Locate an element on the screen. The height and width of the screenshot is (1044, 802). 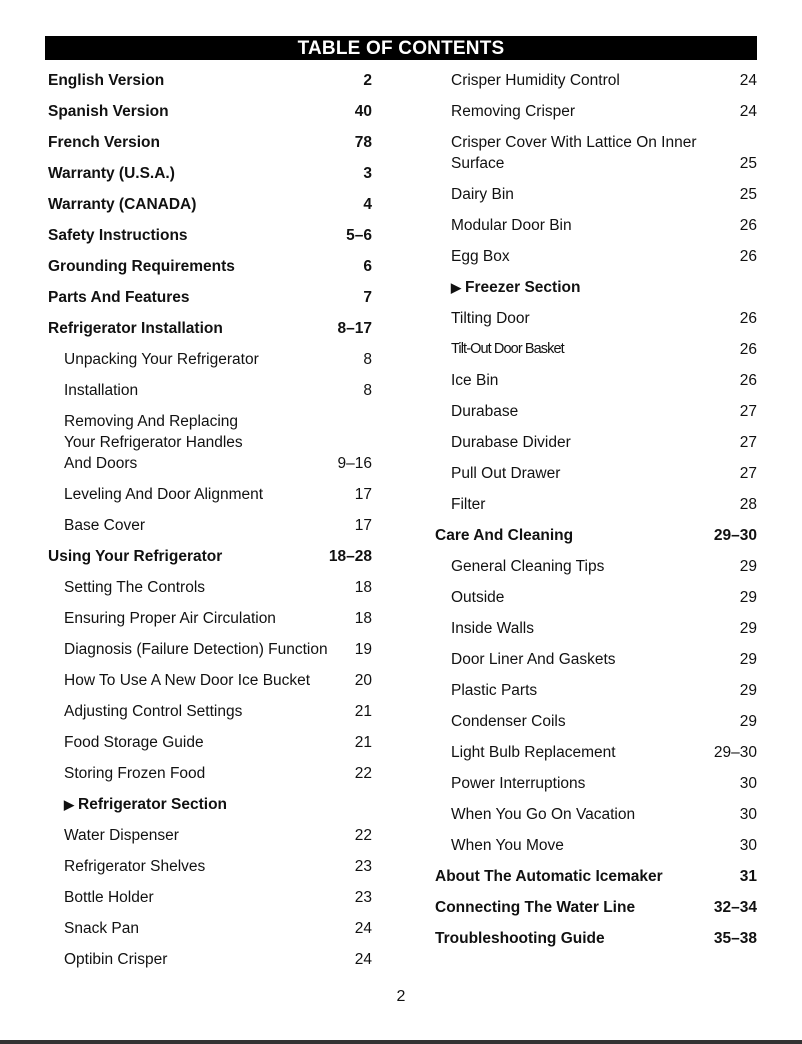
toc-entry-page: 19 is located at coordinates (363, 649).